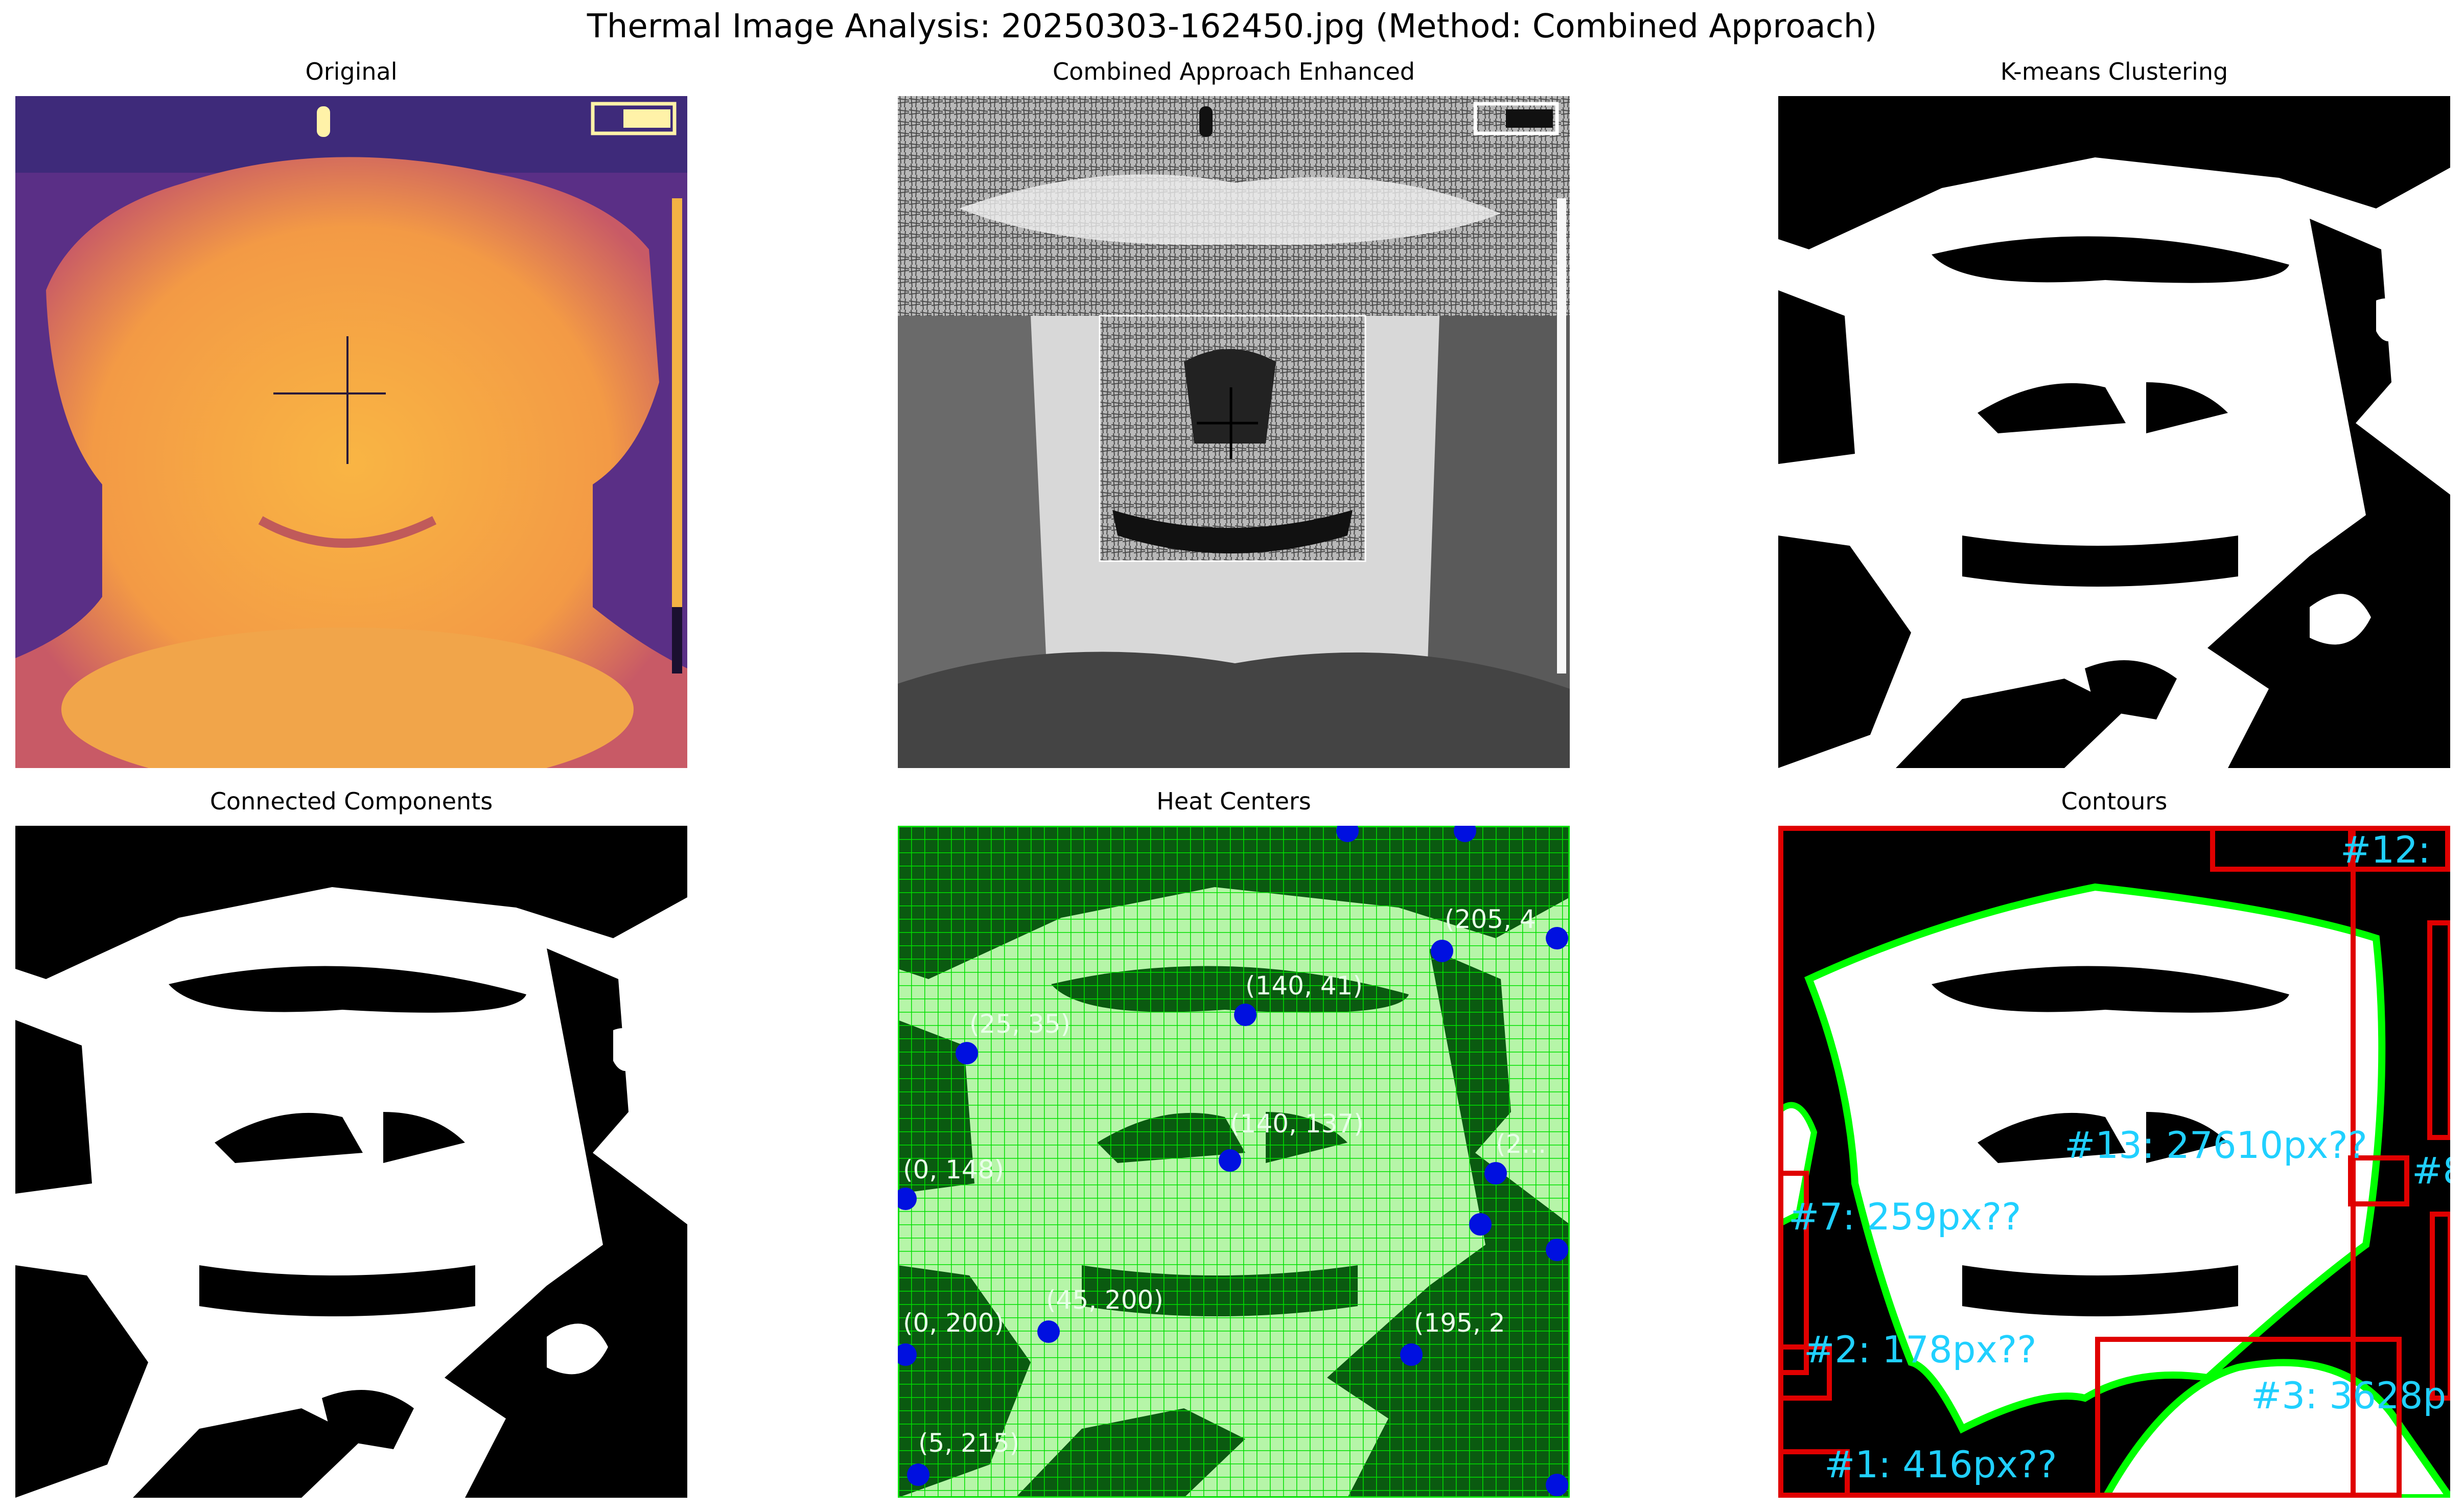 Image resolution: width=2464 pixels, height=1510 pixels. Describe the element at coordinates (1459, 1323) in the screenshot. I see `heat-center-label: (195, 2` at that location.